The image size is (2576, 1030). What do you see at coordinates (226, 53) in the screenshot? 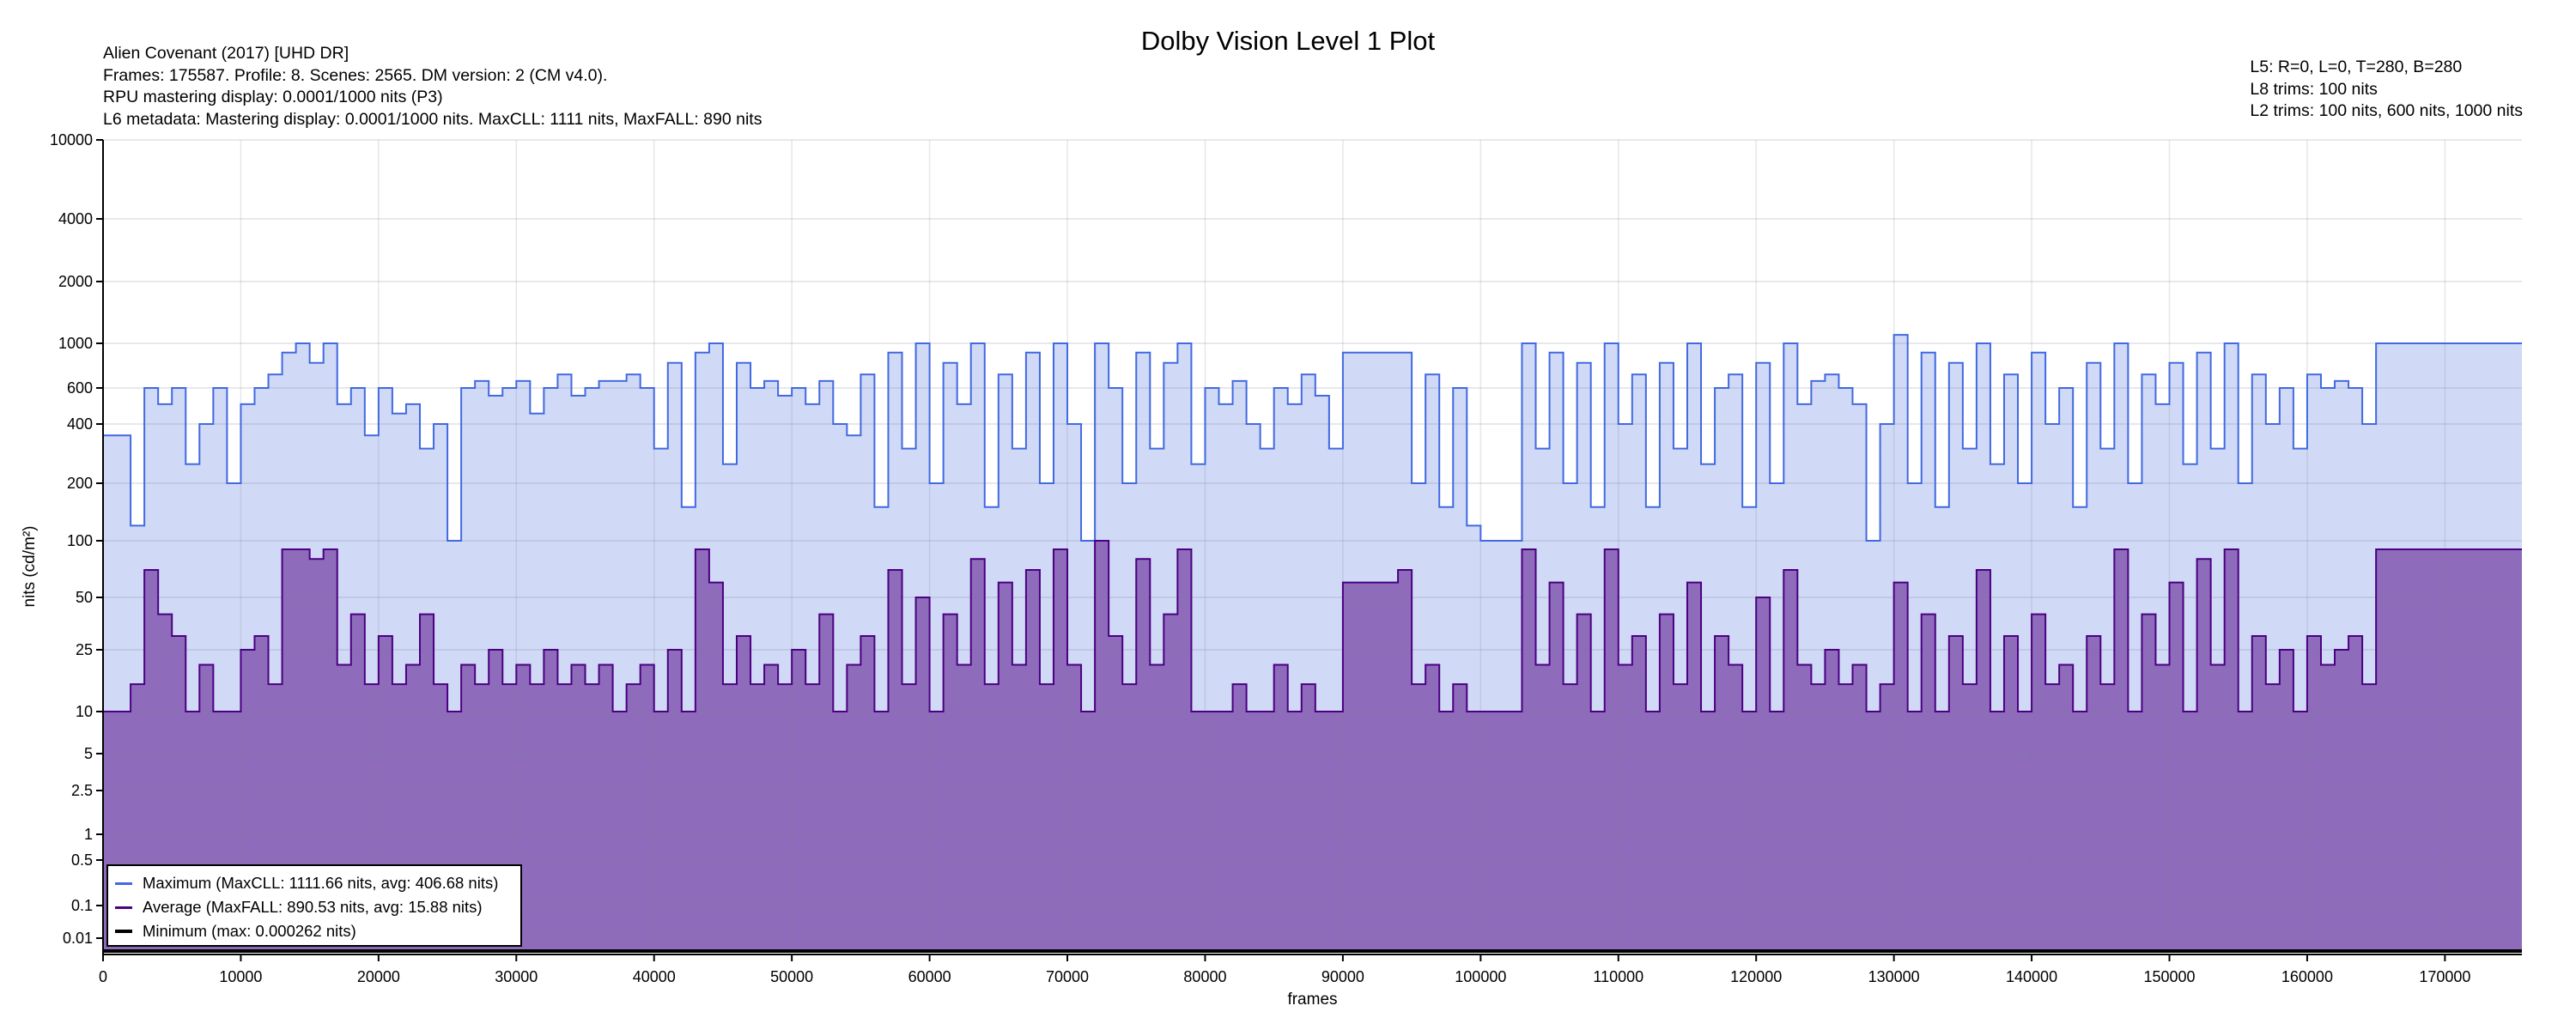
I see `info-movie-title: Alien Covenant (2017) [UHD DR]` at bounding box center [226, 53].